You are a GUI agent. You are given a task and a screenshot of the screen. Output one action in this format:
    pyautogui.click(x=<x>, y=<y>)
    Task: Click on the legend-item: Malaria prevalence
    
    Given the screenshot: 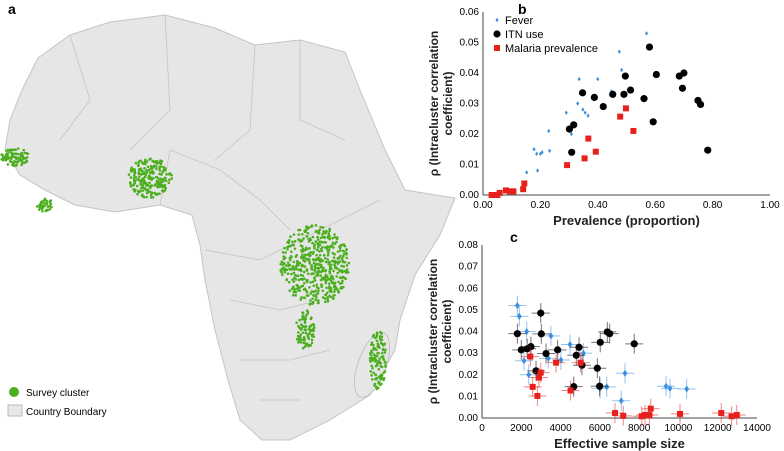 What is the action you would take?
    pyautogui.click(x=551, y=49)
    